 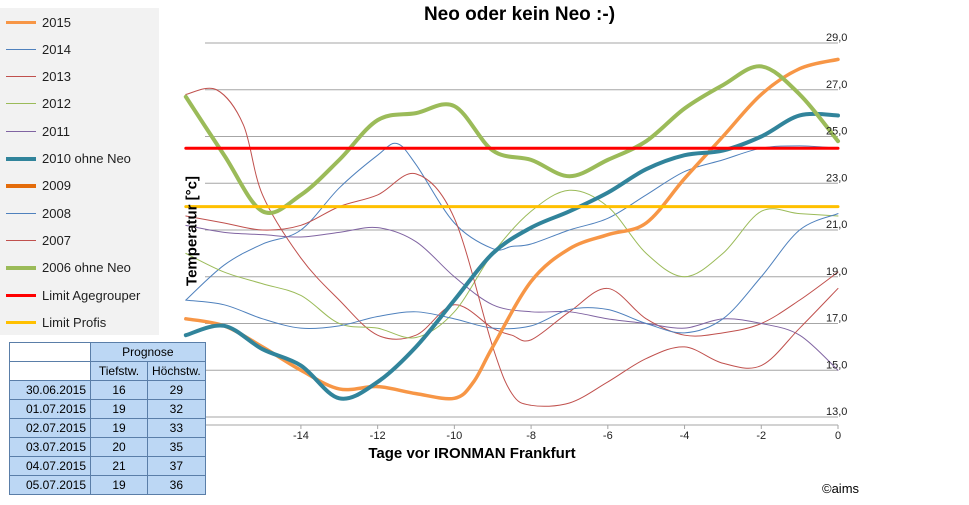 I want to click on legend-item: 2010 ohne Neo, so click(x=68, y=159).